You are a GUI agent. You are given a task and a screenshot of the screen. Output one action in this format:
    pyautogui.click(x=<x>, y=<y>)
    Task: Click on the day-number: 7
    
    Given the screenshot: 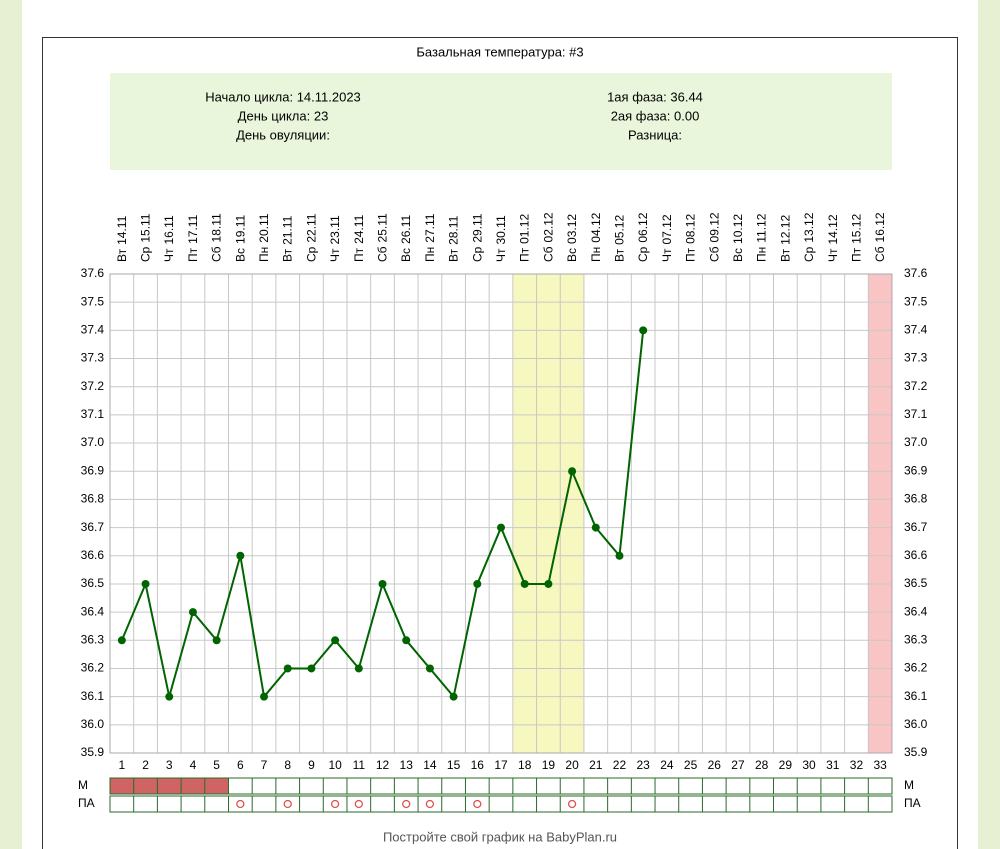 What is the action you would take?
    pyautogui.click(x=264, y=765)
    